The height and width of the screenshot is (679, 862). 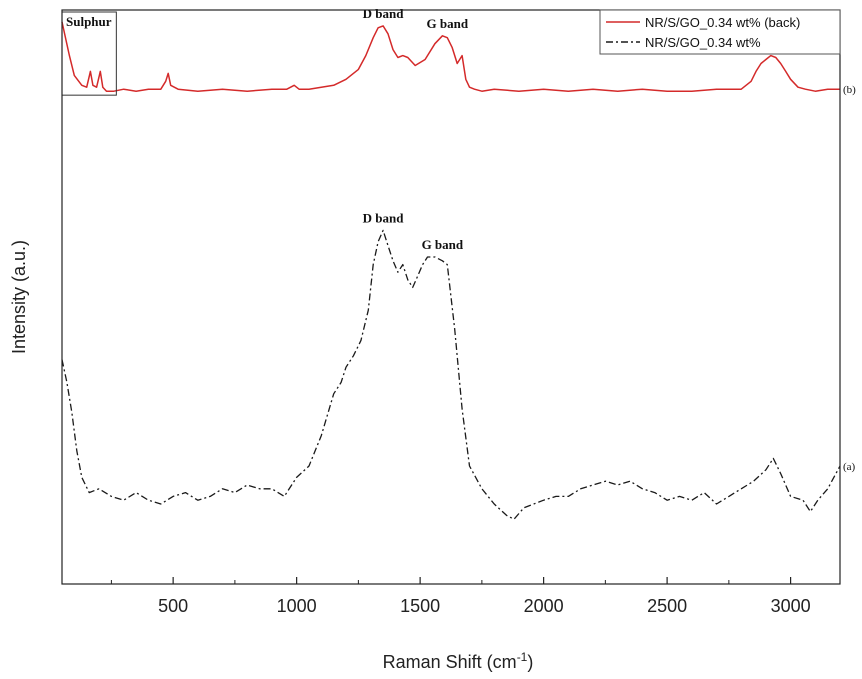 What do you see at coordinates (849, 467) in the screenshot?
I see `series-a-end-label: (a)` at bounding box center [849, 467].